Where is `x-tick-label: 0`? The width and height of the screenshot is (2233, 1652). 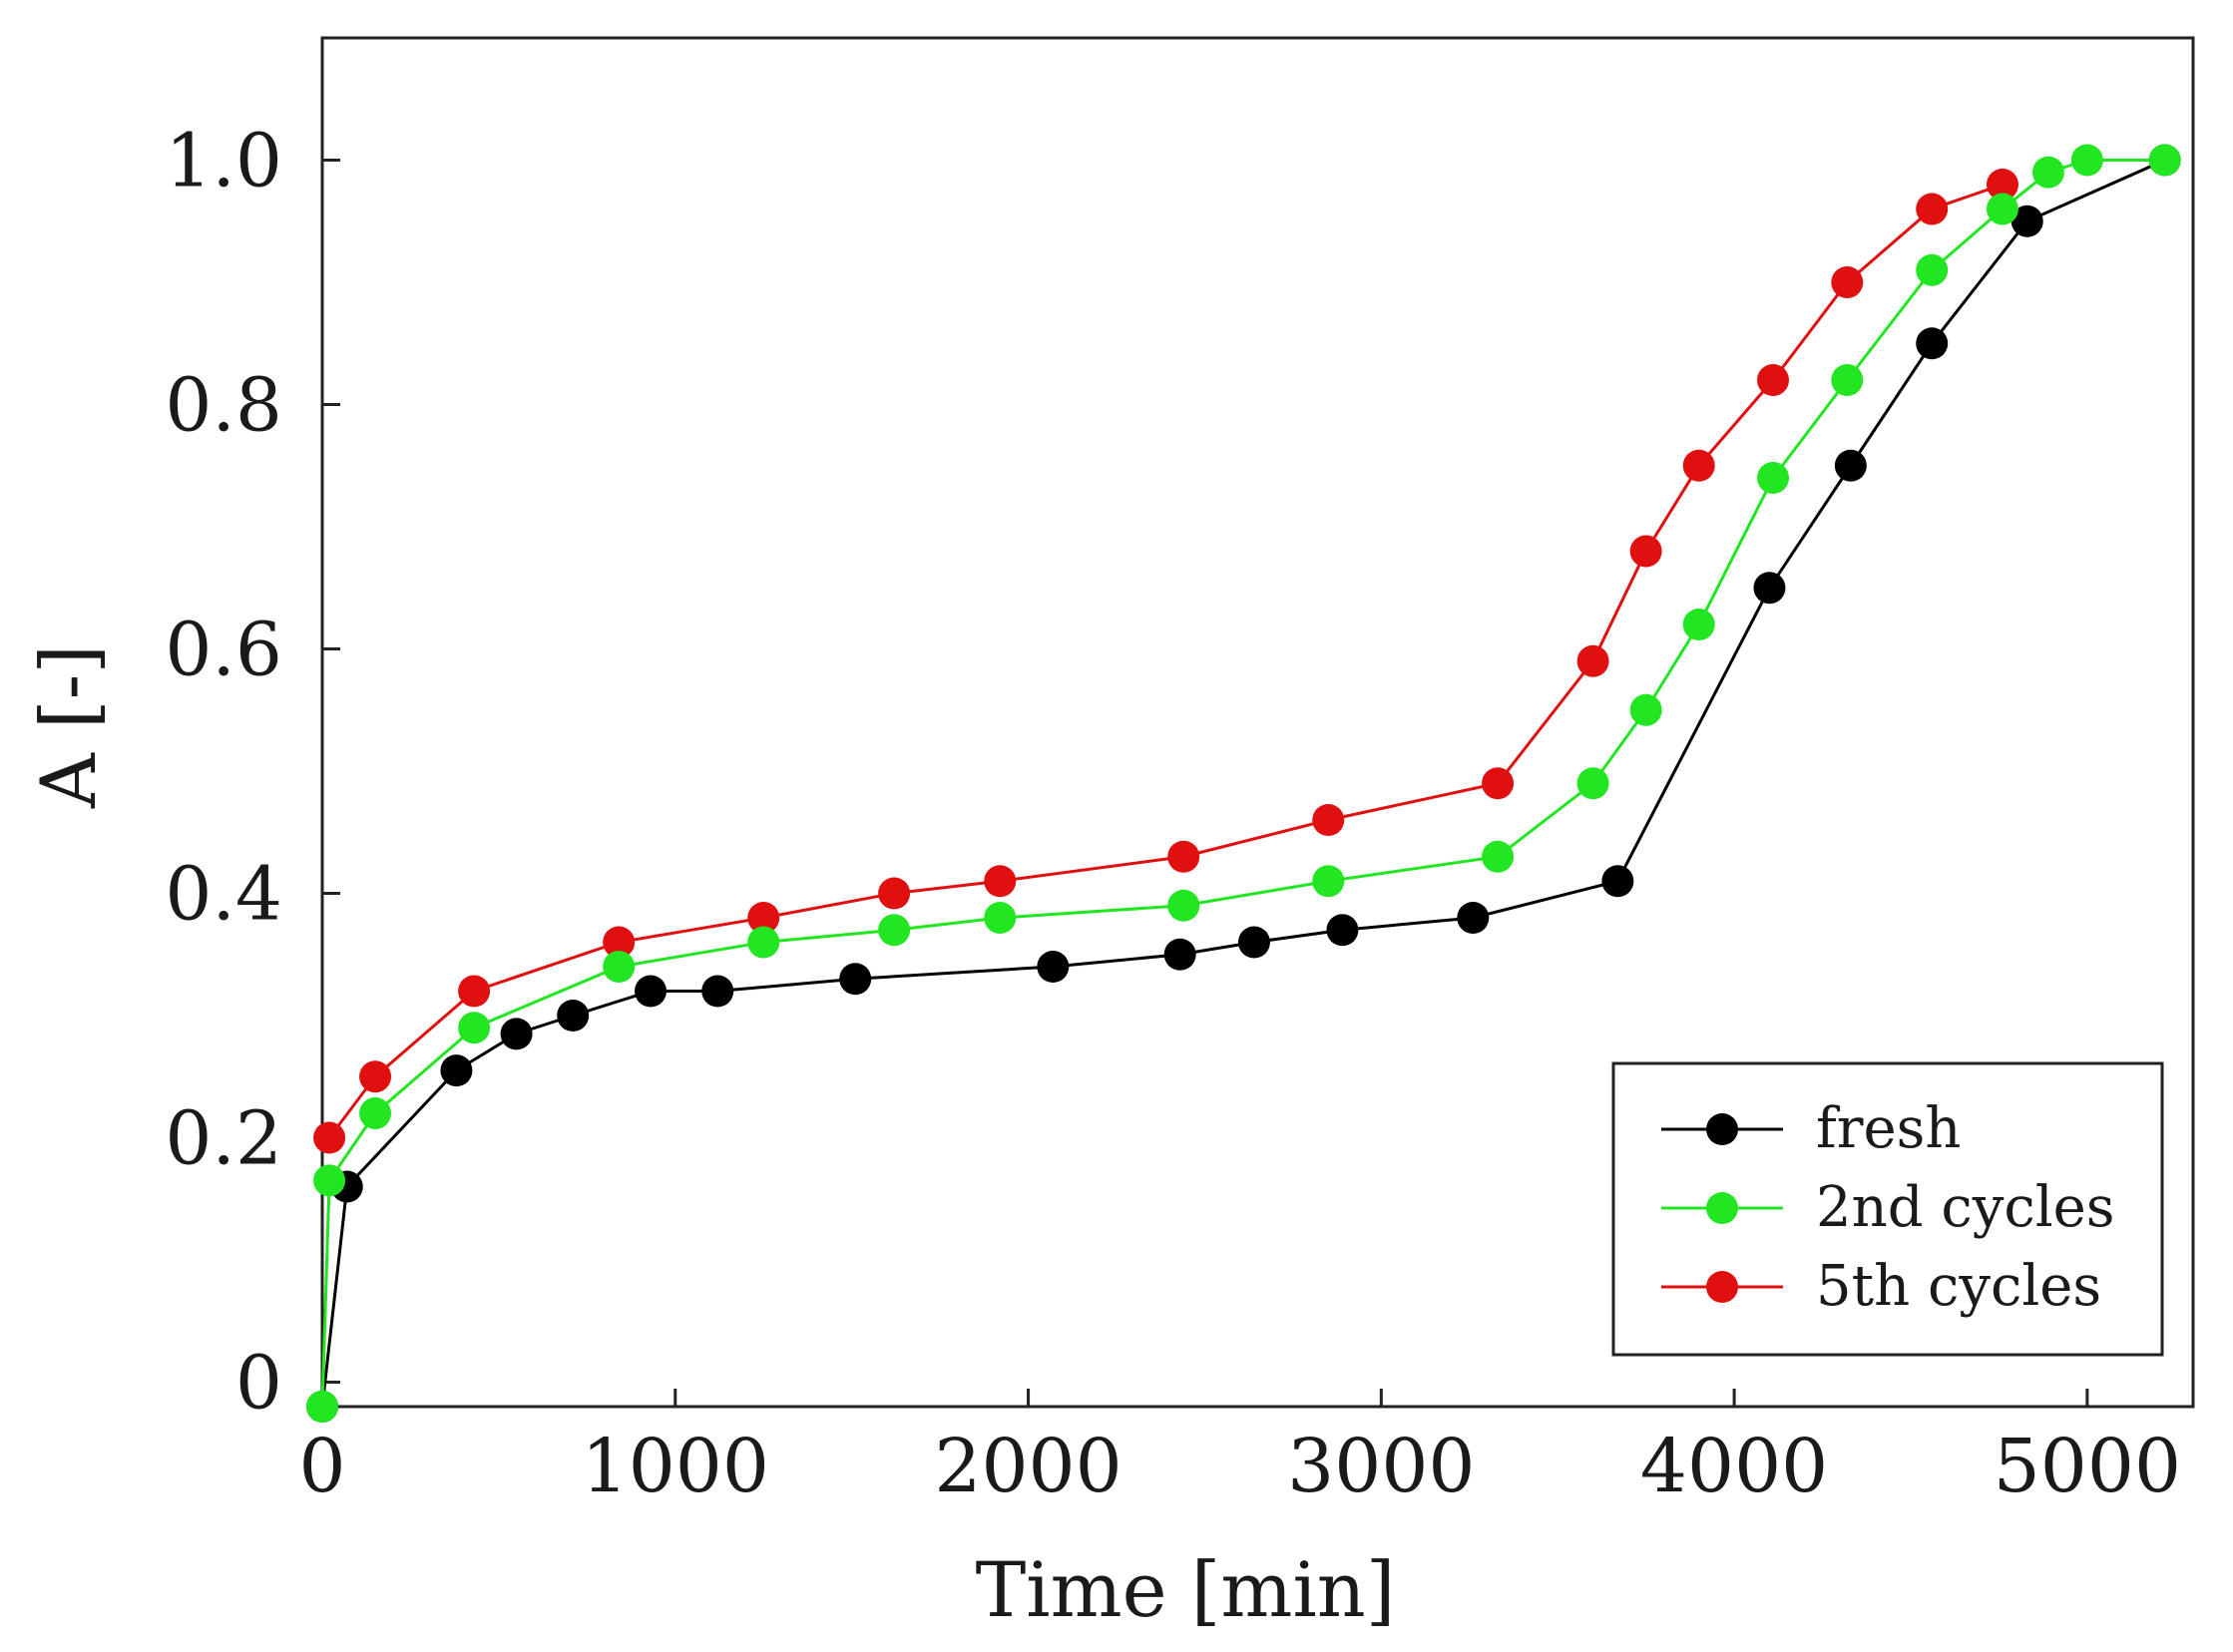 x-tick-label: 0 is located at coordinates (321, 1466).